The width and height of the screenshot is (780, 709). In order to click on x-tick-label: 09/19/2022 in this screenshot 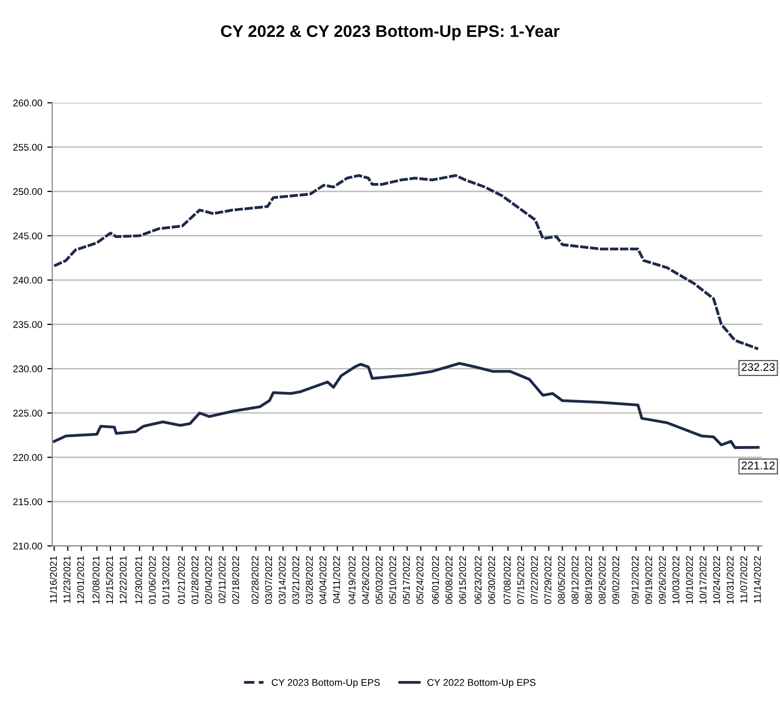, I will do `click(648, 580)`.